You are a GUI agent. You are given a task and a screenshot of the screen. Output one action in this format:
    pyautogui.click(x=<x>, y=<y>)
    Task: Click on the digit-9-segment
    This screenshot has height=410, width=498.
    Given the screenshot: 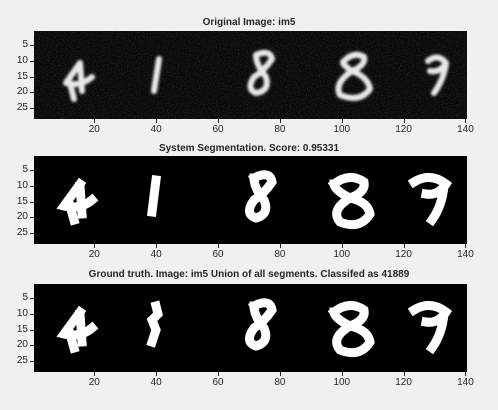 What is the action you would take?
    pyautogui.click(x=430, y=200)
    